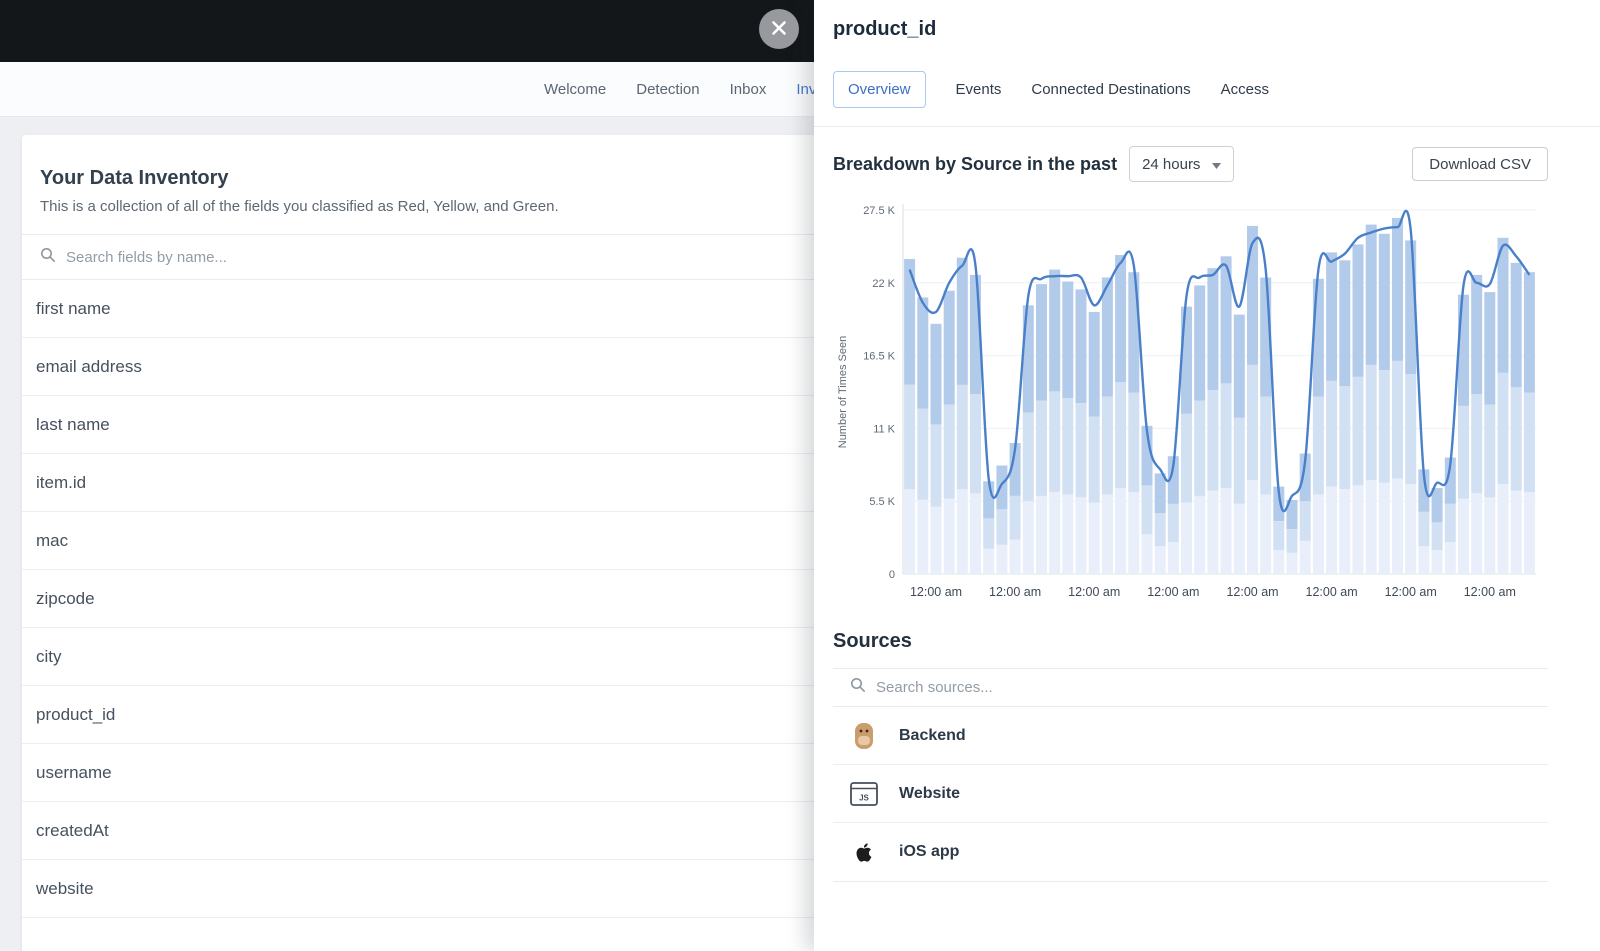 The height and width of the screenshot is (951, 1600). What do you see at coordinates (864, 852) in the screenshot?
I see `apple-icon` at bounding box center [864, 852].